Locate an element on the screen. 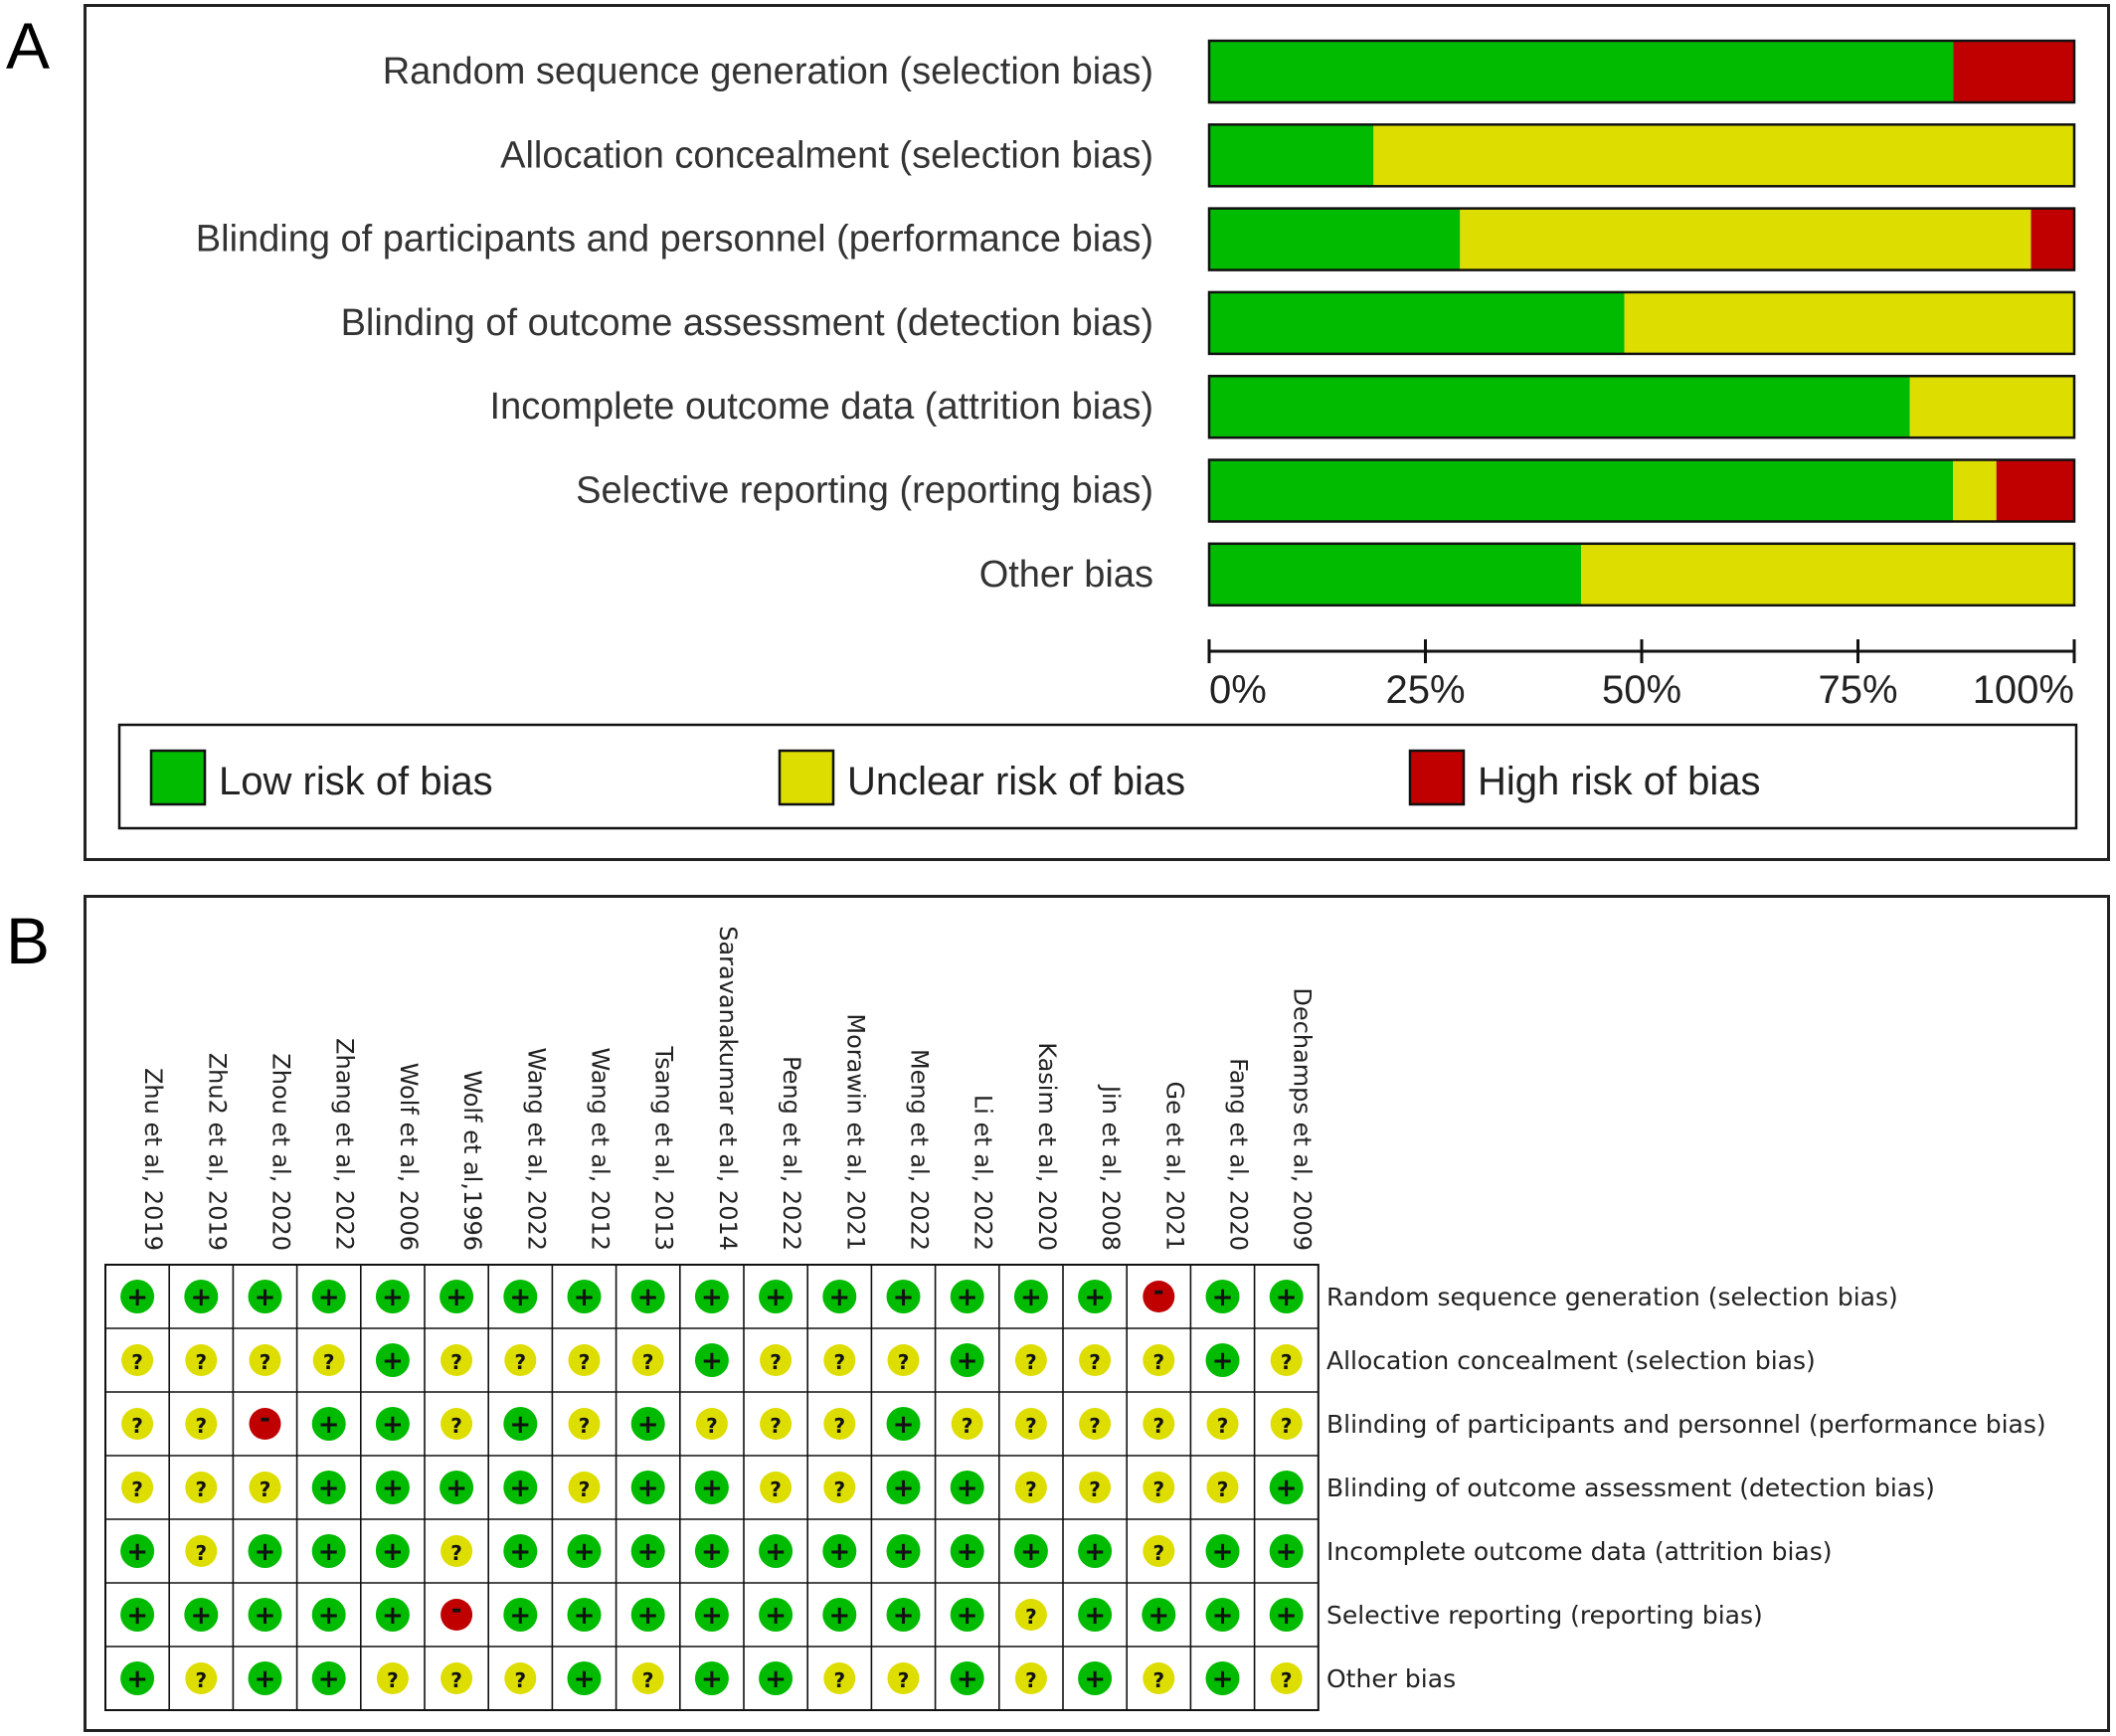 This screenshot has height=1736, width=2116. category-label: Other bias is located at coordinates (1066, 575).